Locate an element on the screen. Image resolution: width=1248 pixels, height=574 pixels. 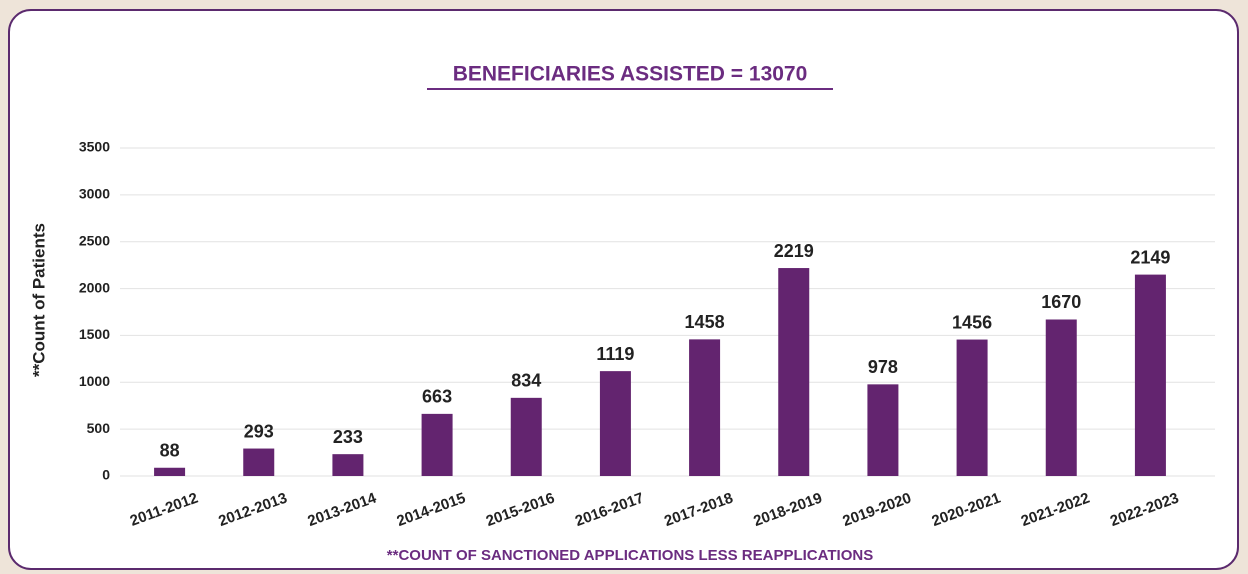
value-label: 663 is located at coordinates (437, 397).